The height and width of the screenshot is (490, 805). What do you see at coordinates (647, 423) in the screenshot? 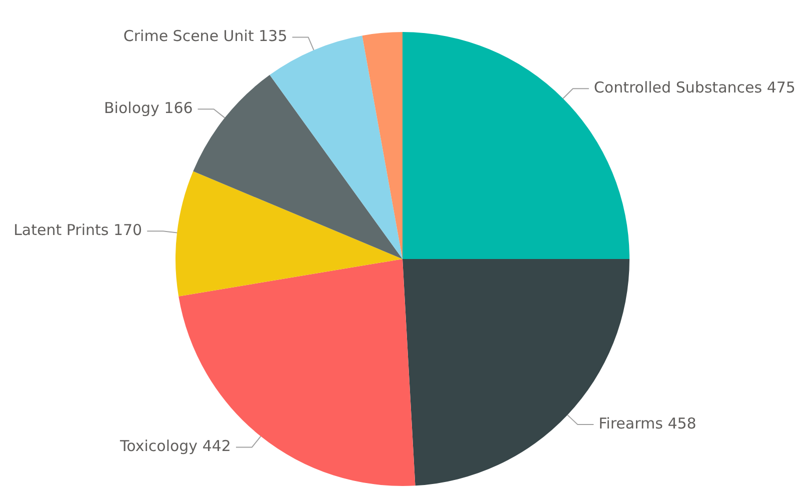
I see `slice-label: Firearms 458` at bounding box center [647, 423].